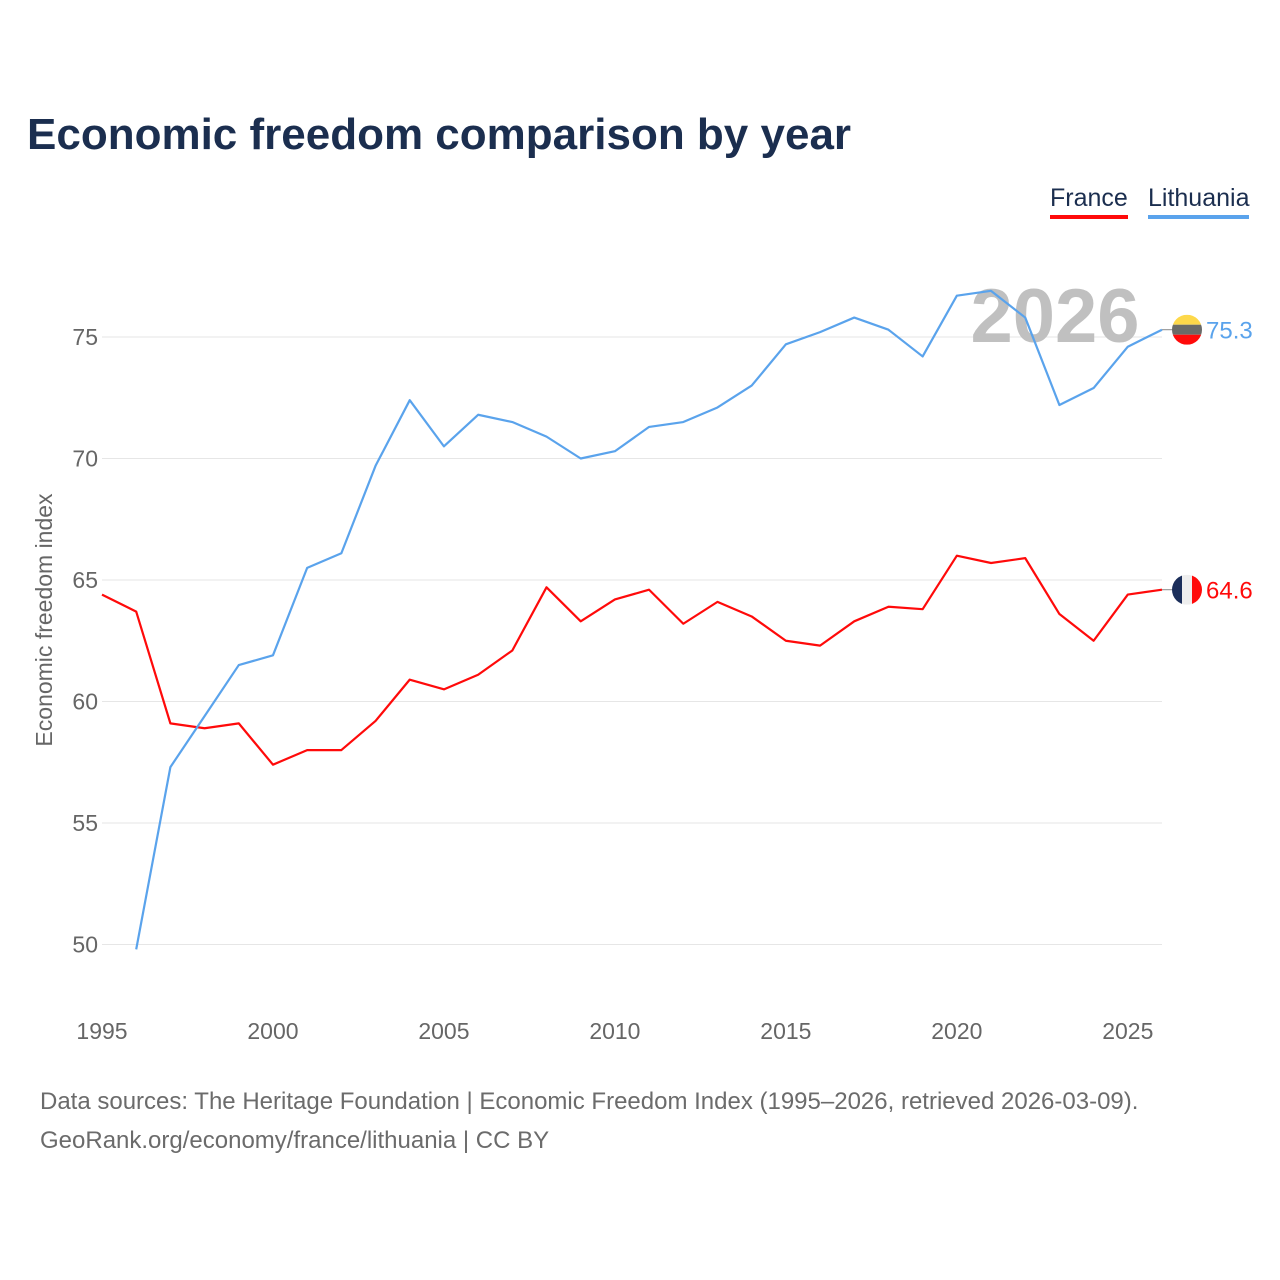  I want to click on legend-france: France, so click(1089, 201).